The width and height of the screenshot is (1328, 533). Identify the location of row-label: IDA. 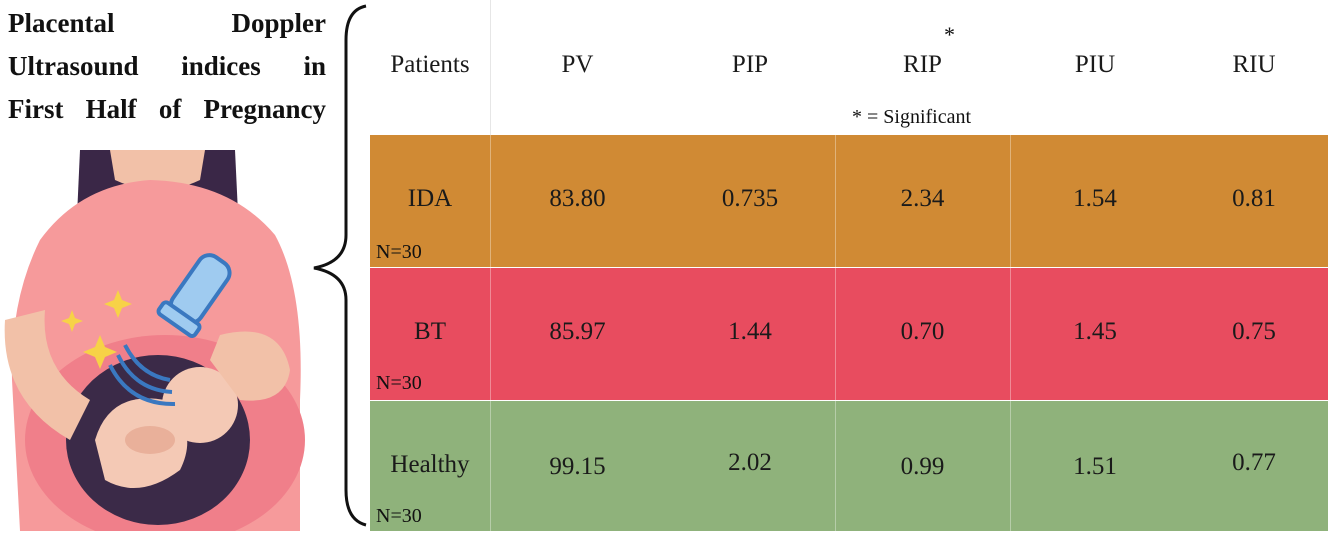
(430, 198).